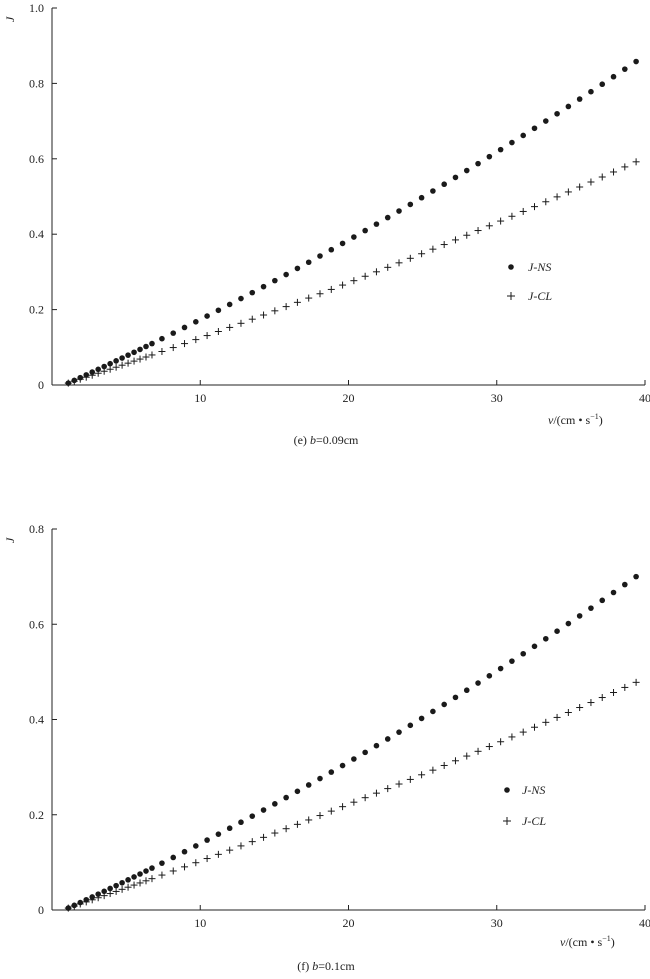  I want to click on figure-caption: (e) b=0.09cm, so click(326, 440).